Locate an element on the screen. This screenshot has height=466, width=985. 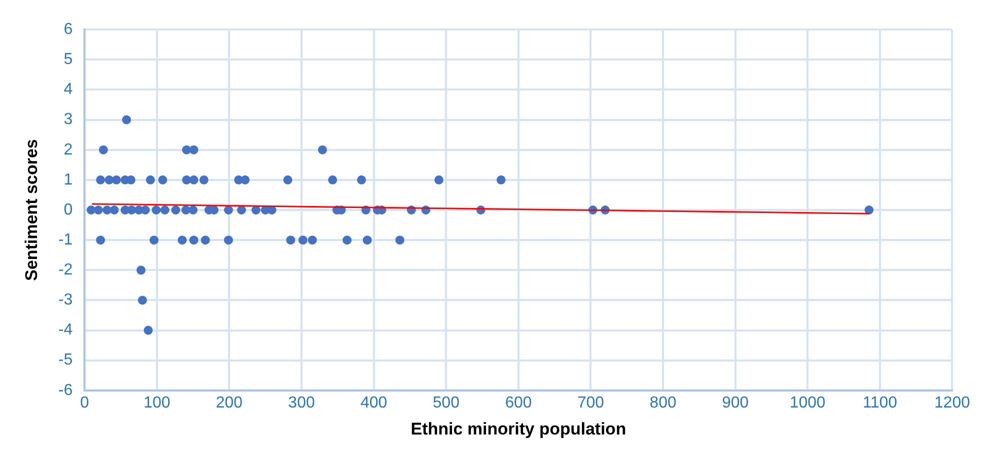
x-tick-label: 700 is located at coordinates (590, 403).